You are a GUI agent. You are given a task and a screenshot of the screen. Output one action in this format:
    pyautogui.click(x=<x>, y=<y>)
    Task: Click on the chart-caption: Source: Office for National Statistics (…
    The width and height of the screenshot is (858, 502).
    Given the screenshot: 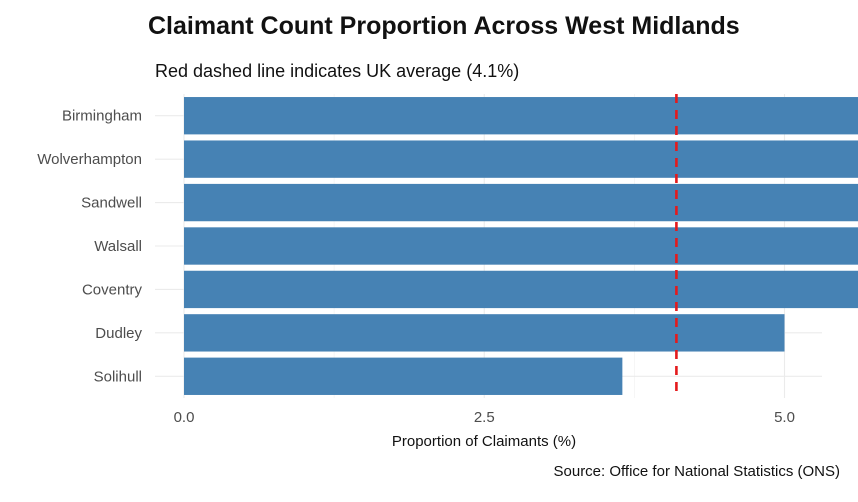 What is the action you would take?
    pyautogui.click(x=697, y=471)
    